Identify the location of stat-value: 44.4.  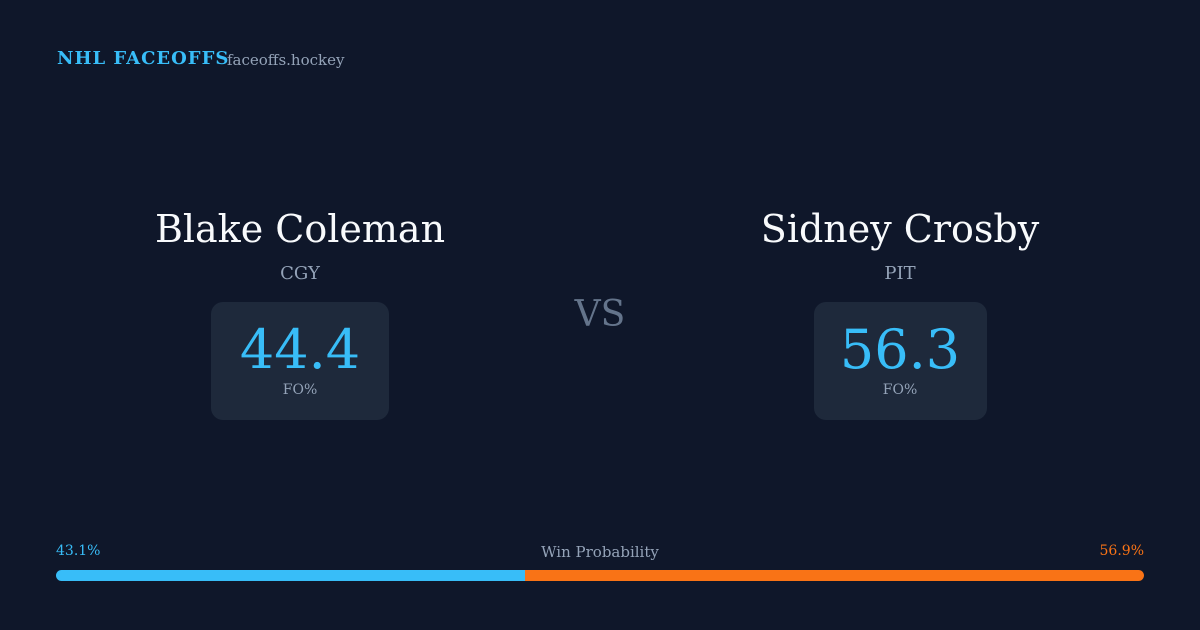
(300, 349).